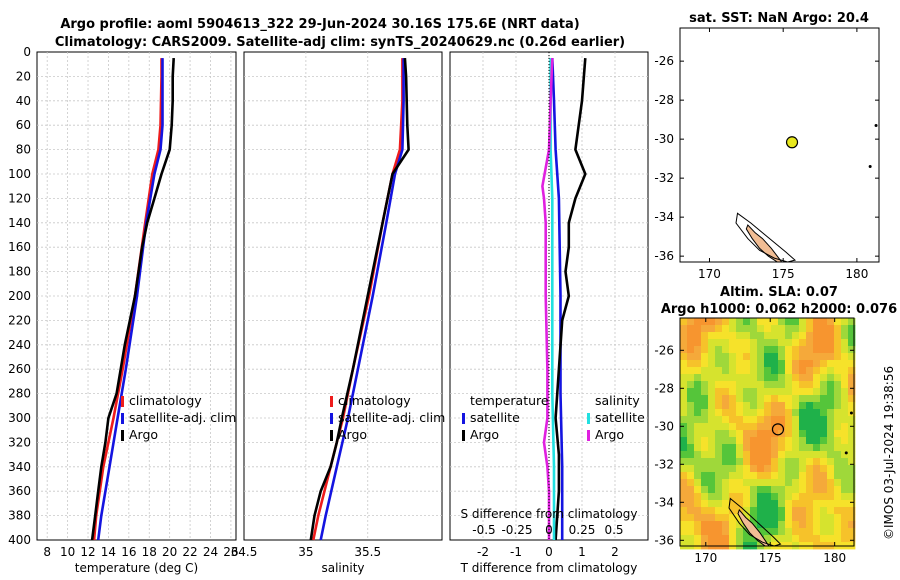 The image size is (900, 580). Describe the element at coordinates (615, 552) in the screenshot. I see `diff-xtick-label: 2` at that location.